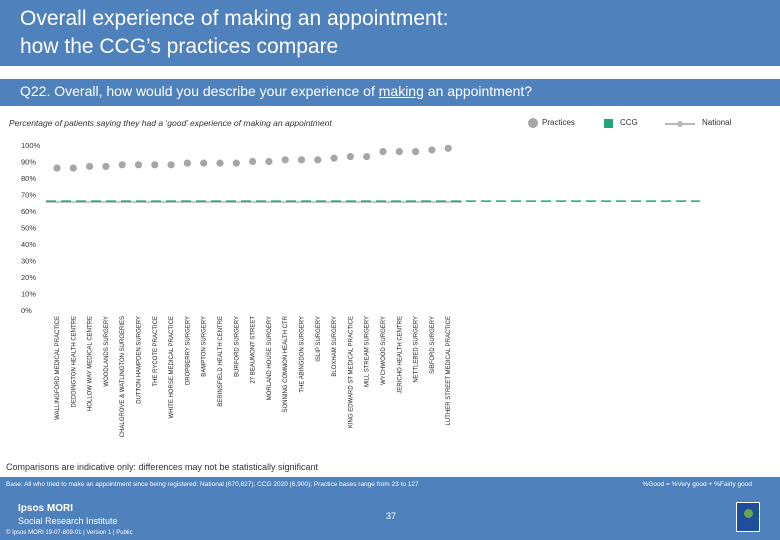 The height and width of the screenshot is (540, 780). I want to click on category-label: MILL STREAM SURGERY, so click(368, 351).